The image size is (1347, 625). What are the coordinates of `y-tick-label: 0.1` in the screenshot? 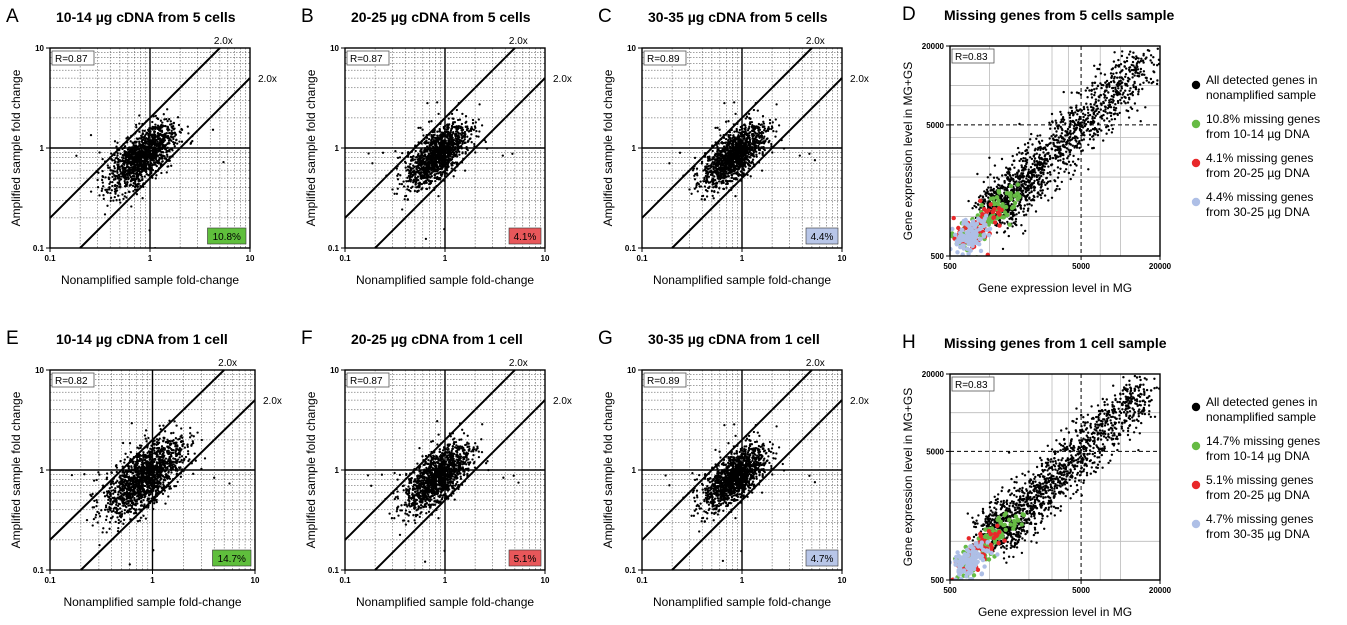 It's located at (334, 248).